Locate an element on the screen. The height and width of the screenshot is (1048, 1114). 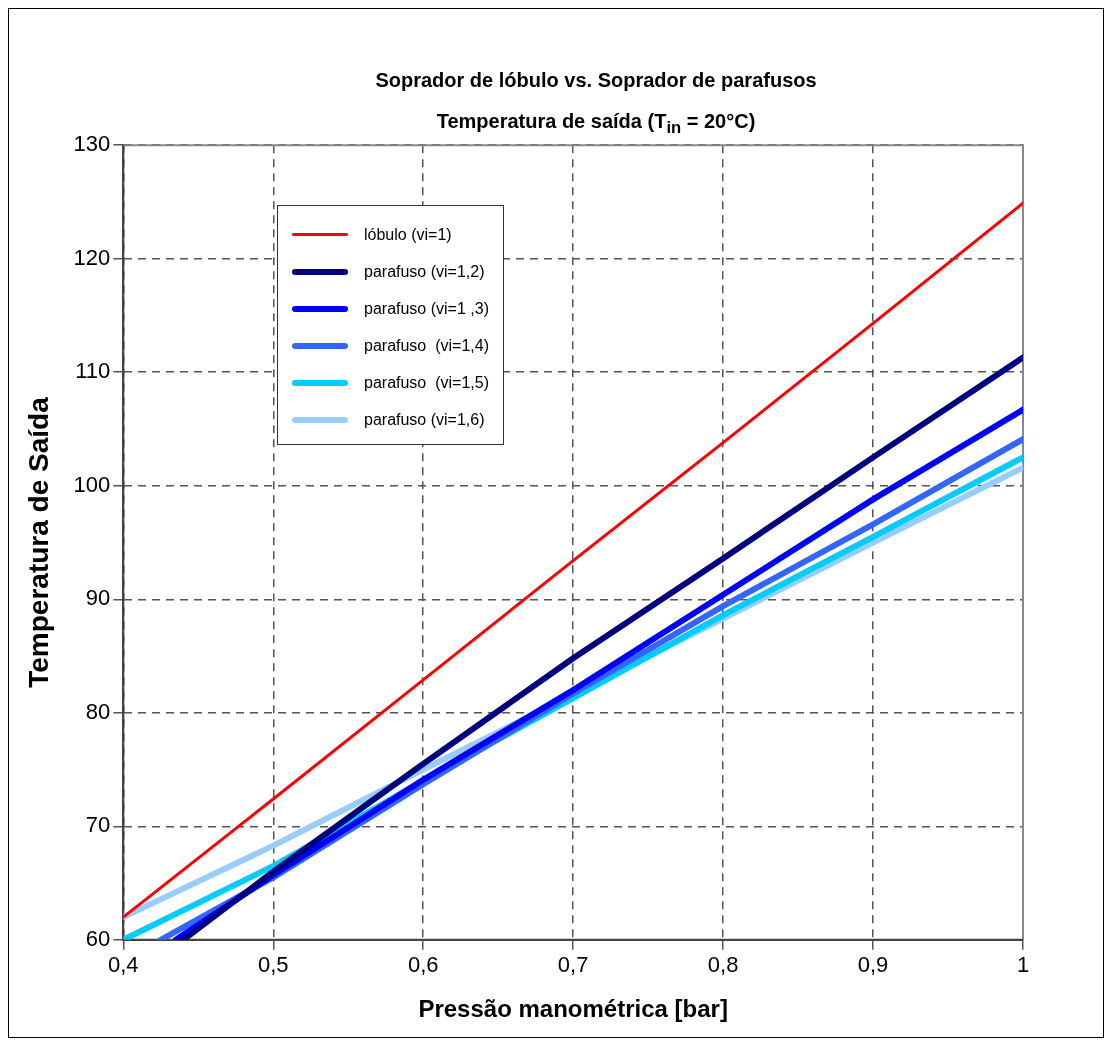
y-tick-label: 90 is located at coordinates (98, 598).